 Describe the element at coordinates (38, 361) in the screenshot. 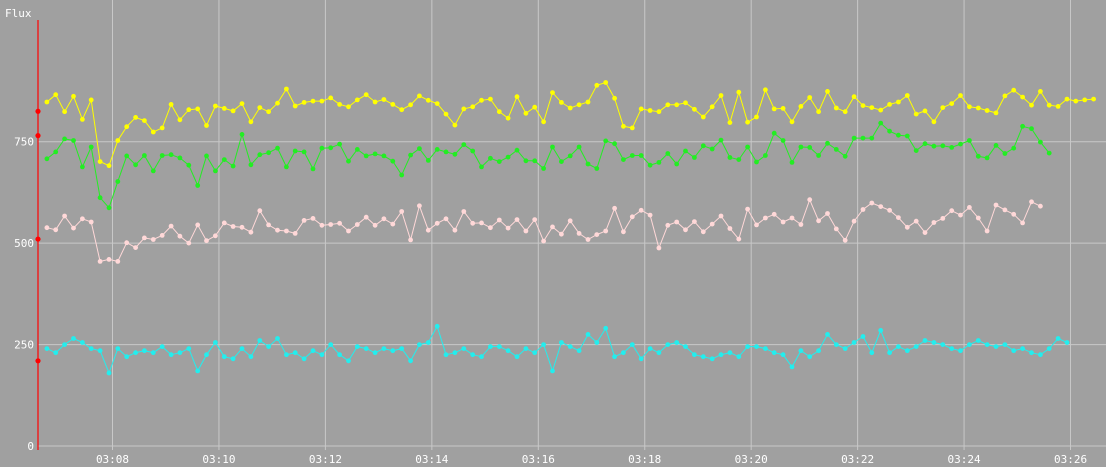

I see `axis-marker-dot` at that location.